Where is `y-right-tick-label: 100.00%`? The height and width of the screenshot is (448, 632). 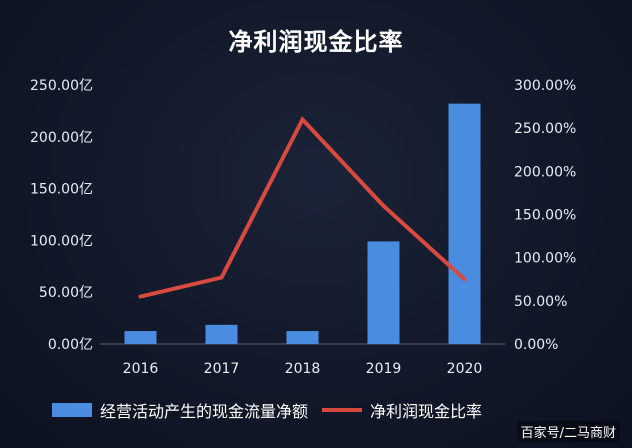
y-right-tick-label: 100.00% is located at coordinates (545, 259).